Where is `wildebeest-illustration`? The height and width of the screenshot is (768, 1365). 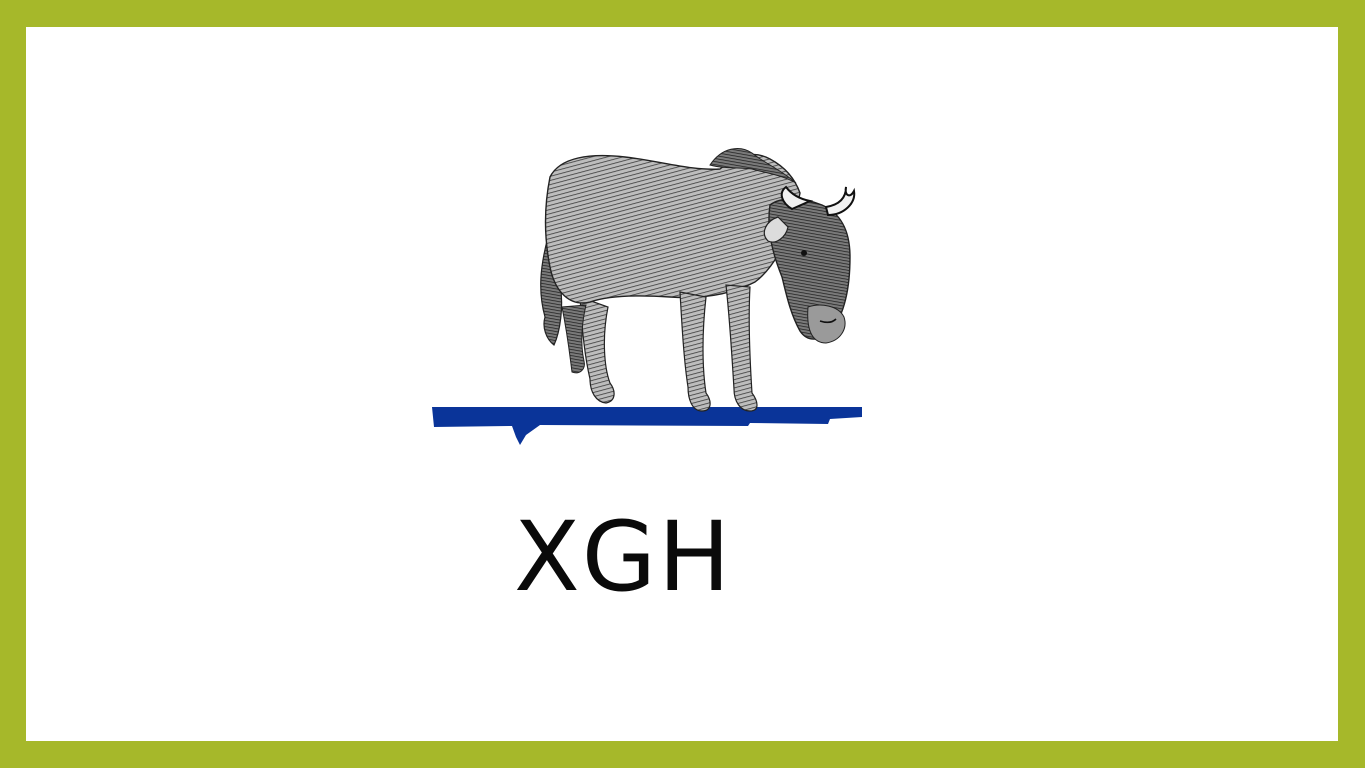 wildebeest-illustration is located at coordinates (650, 287).